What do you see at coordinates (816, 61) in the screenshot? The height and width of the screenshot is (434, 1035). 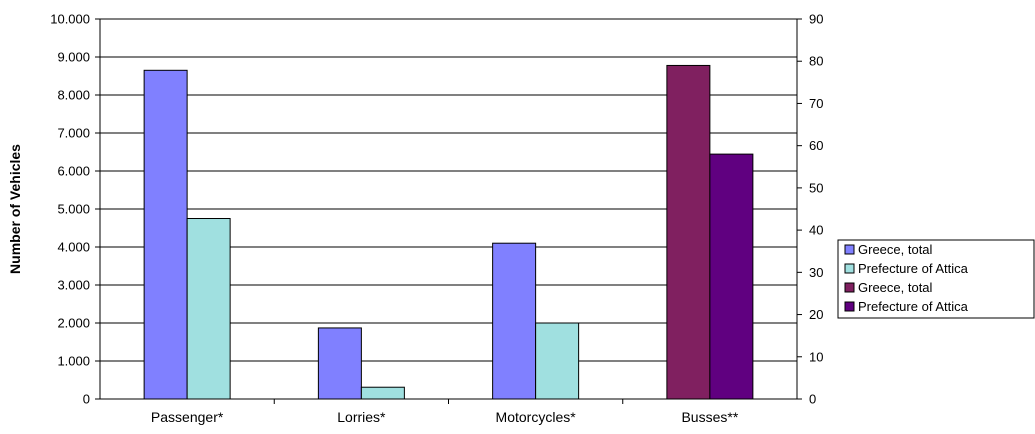 I see `y-right-tick-label: 80` at bounding box center [816, 61].